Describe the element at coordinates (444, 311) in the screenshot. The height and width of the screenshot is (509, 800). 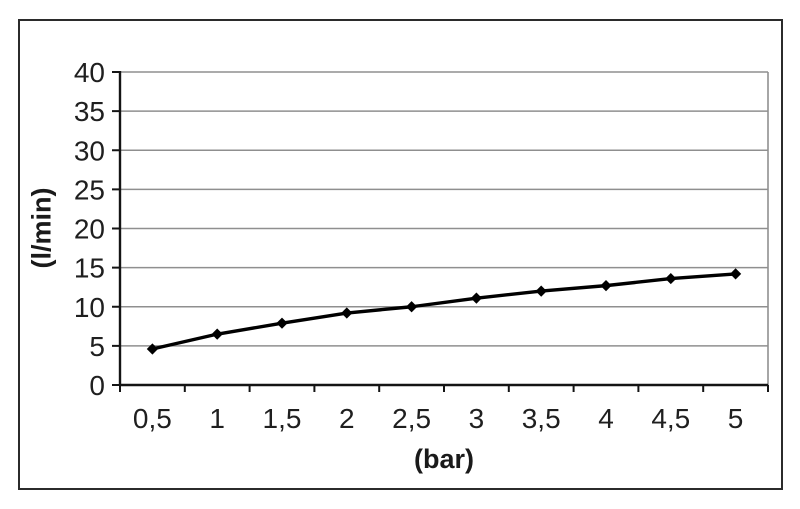
I see `series-line` at that location.